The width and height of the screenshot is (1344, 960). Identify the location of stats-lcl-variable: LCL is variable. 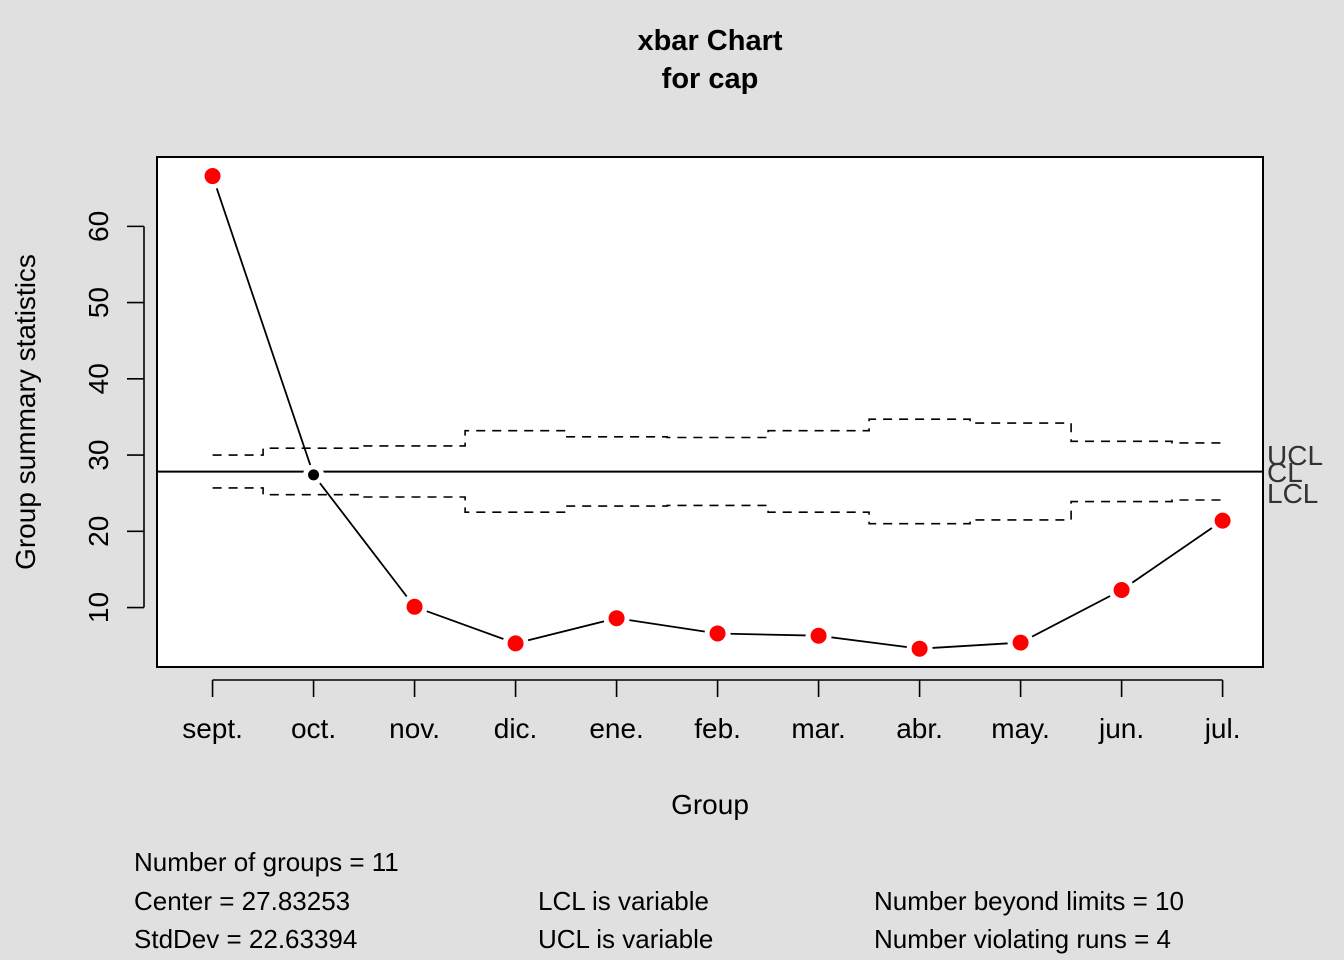
(623, 901).